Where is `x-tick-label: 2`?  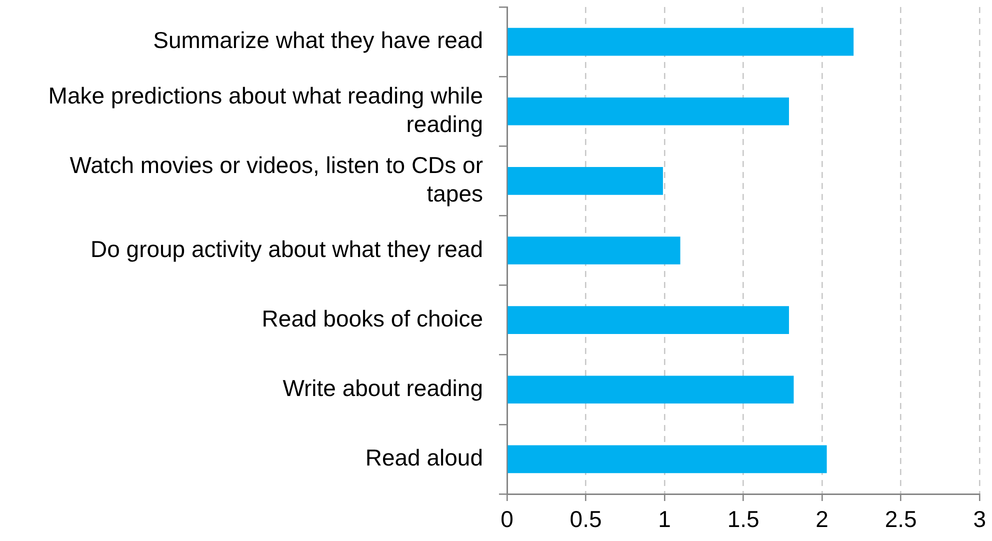
x-tick-label: 2 is located at coordinates (822, 519).